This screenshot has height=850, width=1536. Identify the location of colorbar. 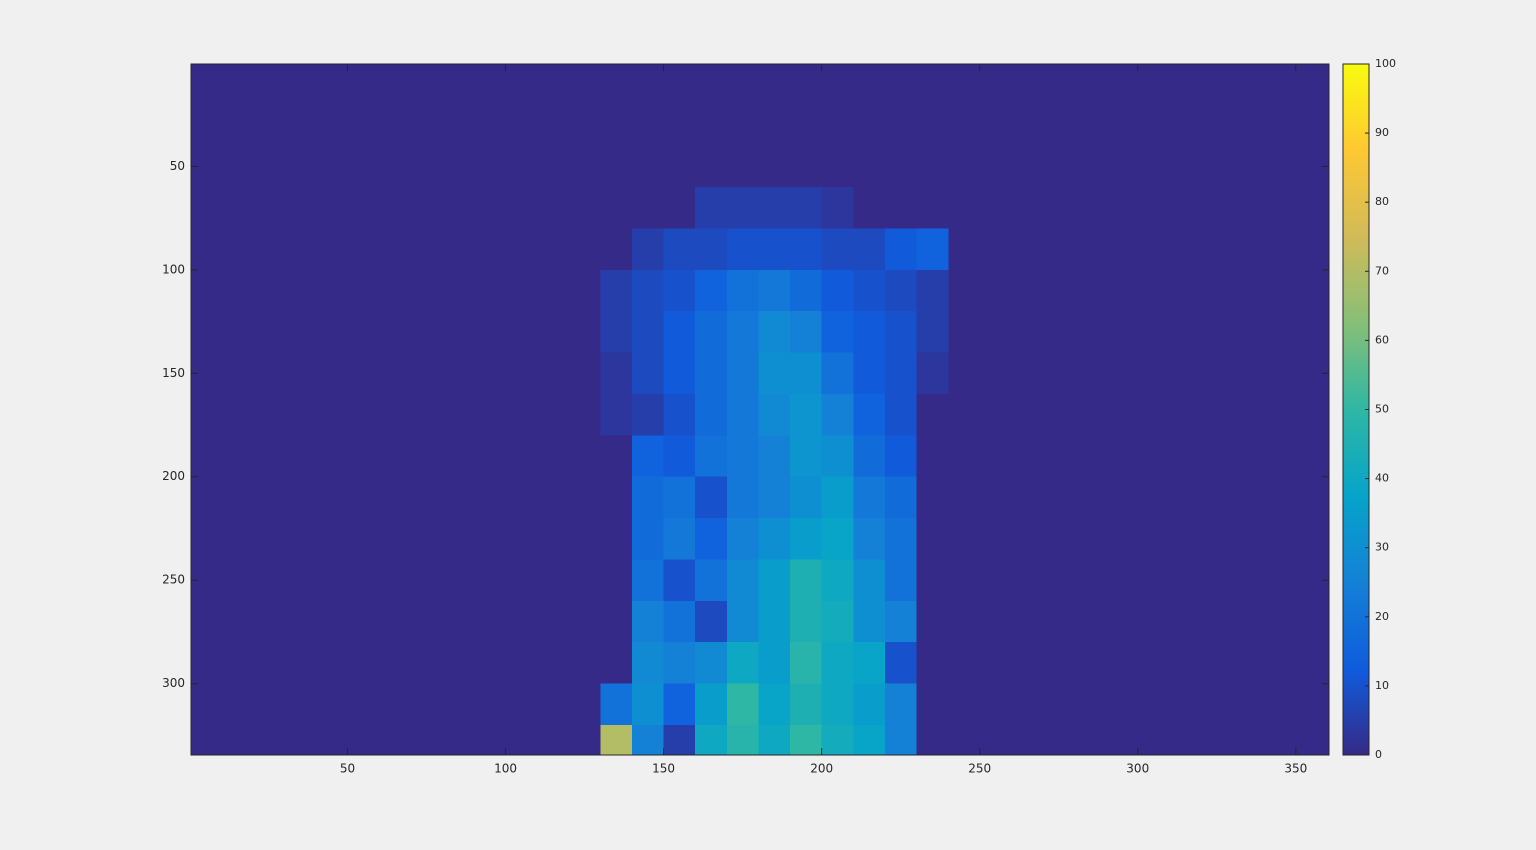
(1356, 409).